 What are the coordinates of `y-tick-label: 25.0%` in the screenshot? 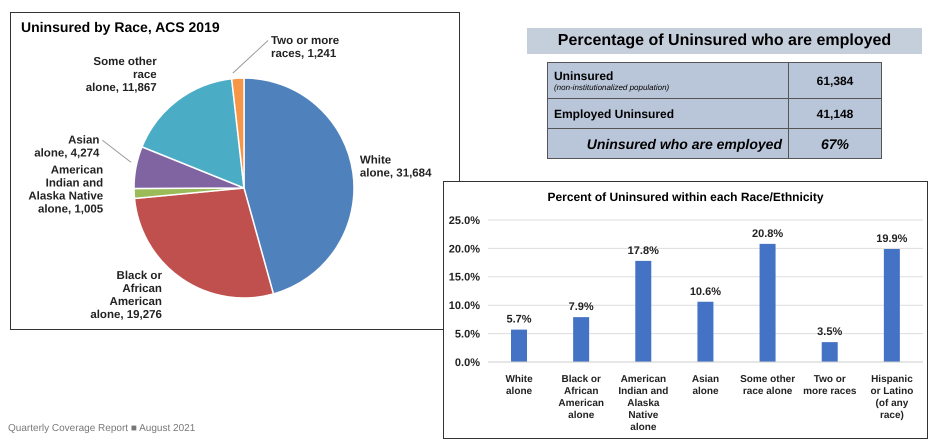 It's located at (464, 220).